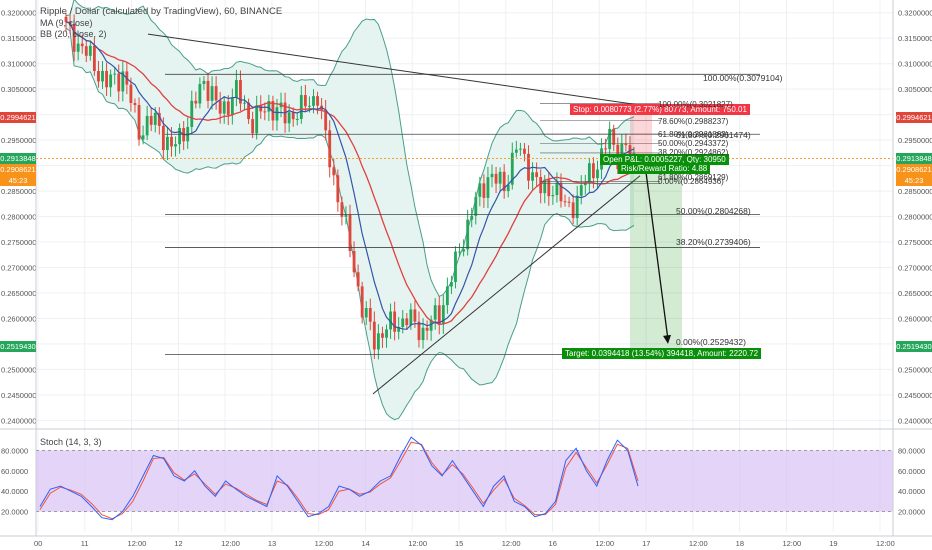 This screenshot has height=550, width=932. What do you see at coordinates (664, 168) in the screenshot?
I see `risk-reward-label: Risk/Reward Ratio: 4.88` at bounding box center [664, 168].